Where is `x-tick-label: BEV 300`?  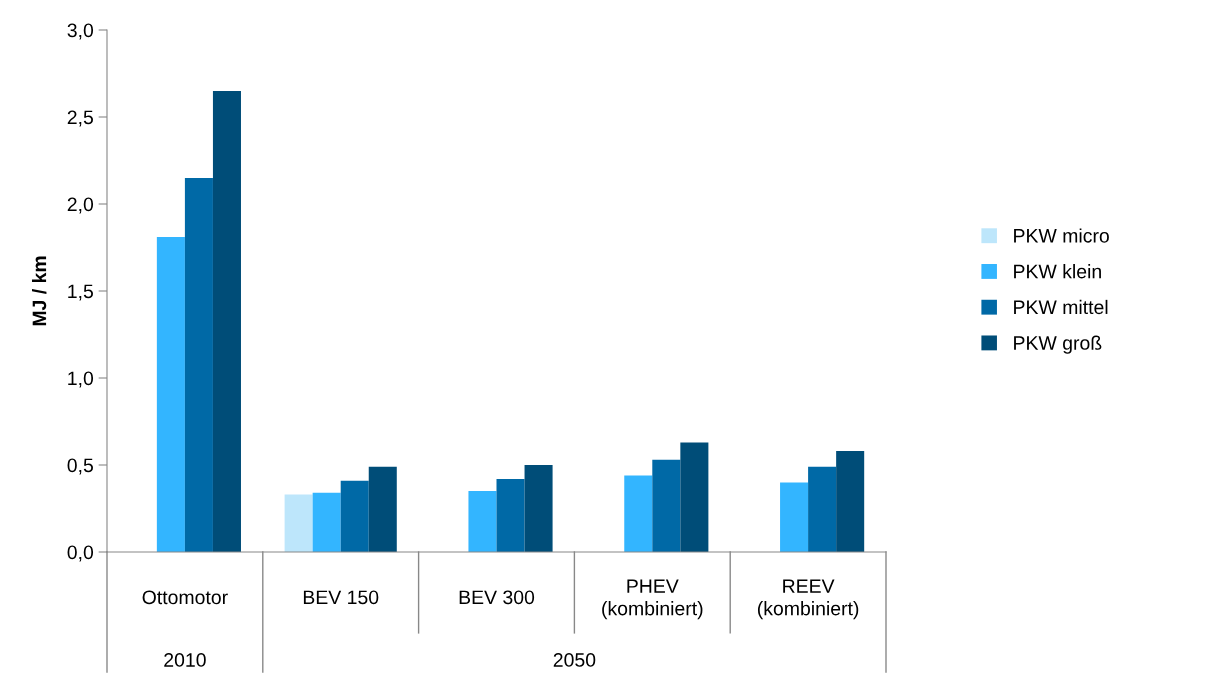 x-tick-label: BEV 300 is located at coordinates (497, 597).